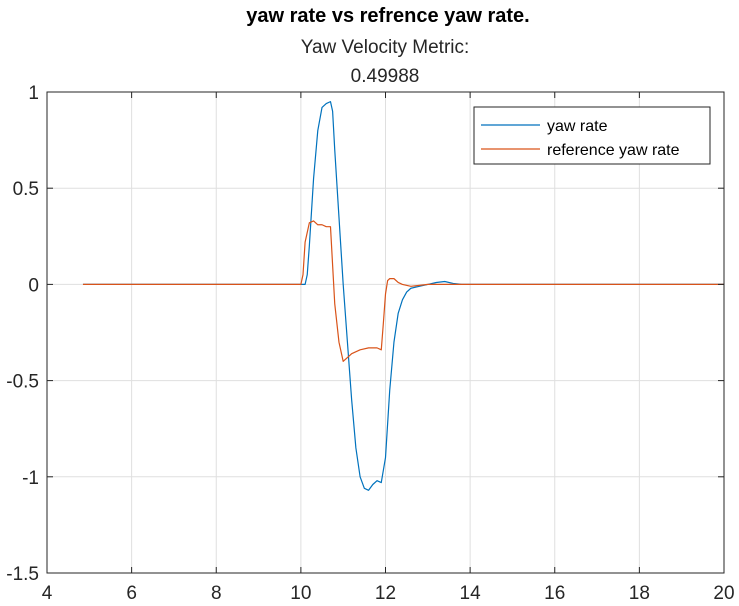  I want to click on x-tick-labels: 4 6 8 10 12 14 16 18 20, so click(388, 593).